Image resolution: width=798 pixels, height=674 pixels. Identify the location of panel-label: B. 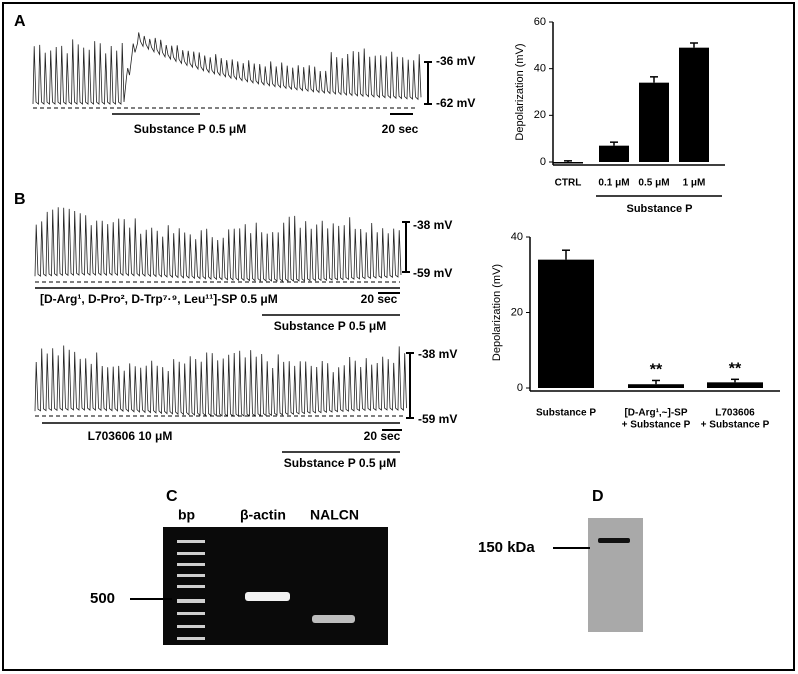
(20, 199).